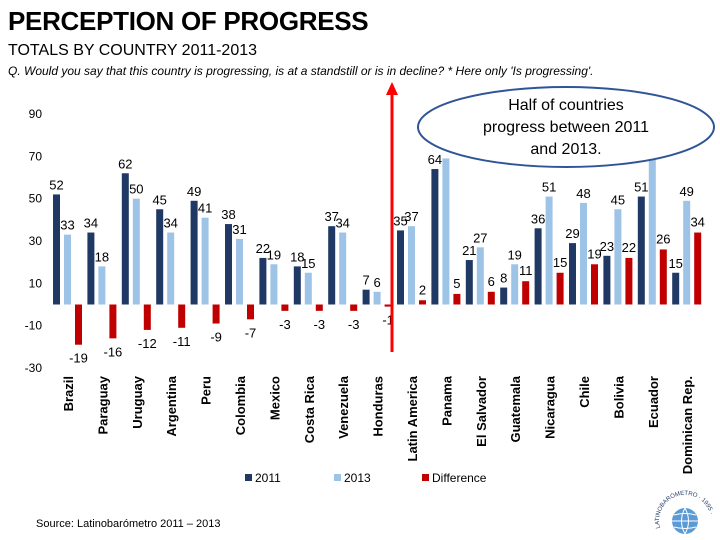 The height and width of the screenshot is (540, 720). What do you see at coordinates (274, 398) in the screenshot?
I see `category-label: Mexico` at bounding box center [274, 398].